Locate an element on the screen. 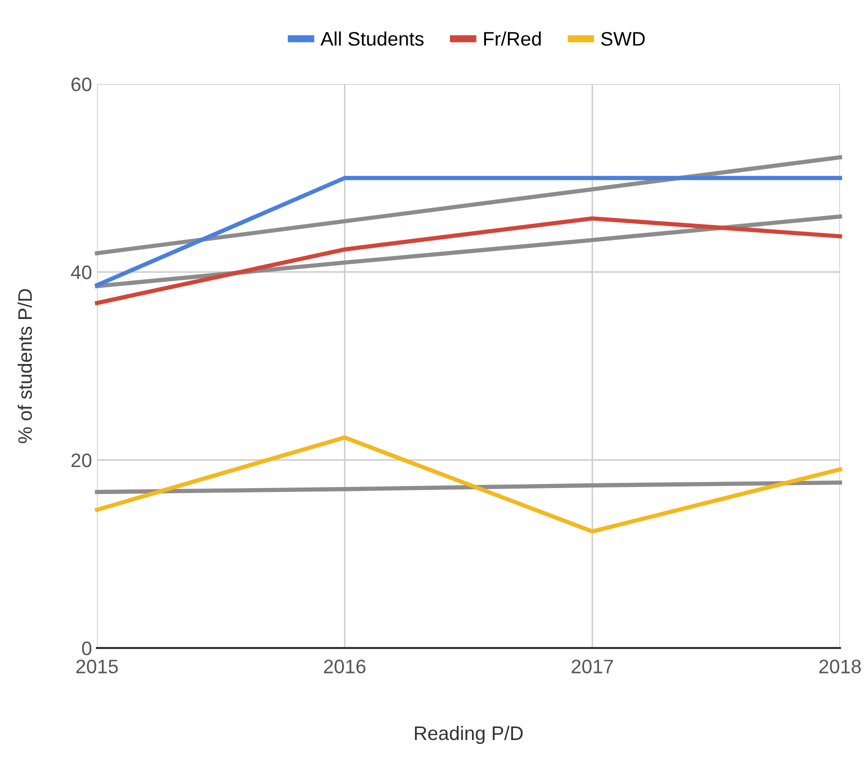 Image resolution: width=865 pixels, height=773 pixels. y-tick-label: 60 is located at coordinates (82, 84).